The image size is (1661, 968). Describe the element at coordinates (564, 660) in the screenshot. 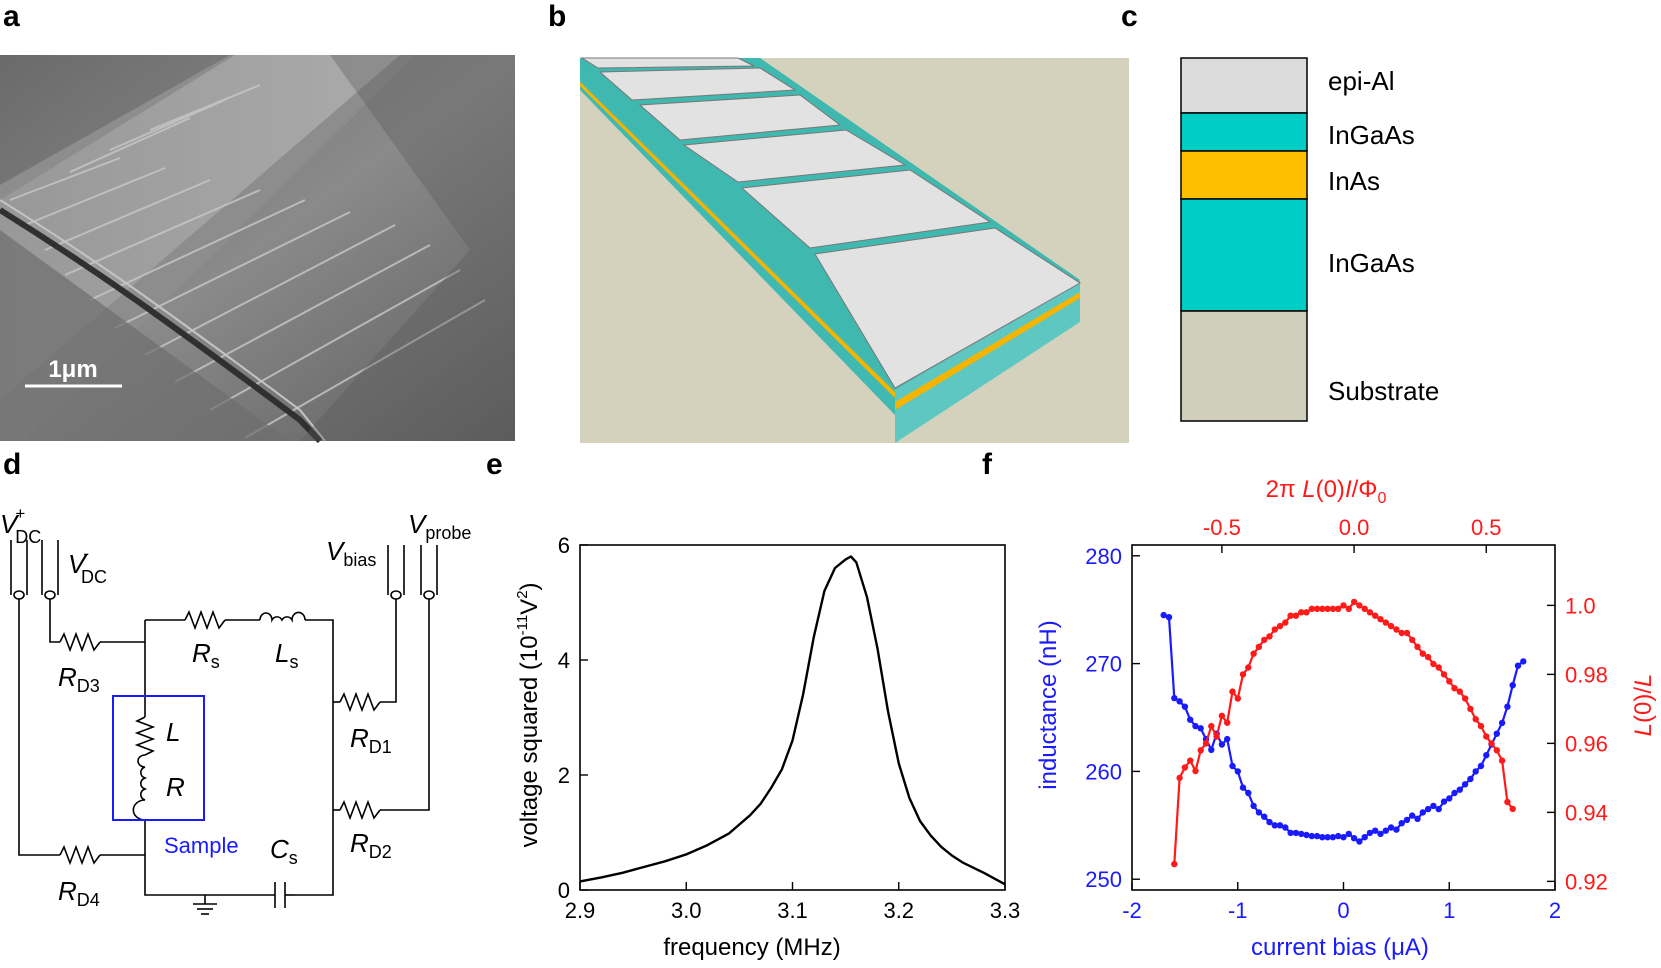

I see `chart-e-ytick-label: 4` at that location.